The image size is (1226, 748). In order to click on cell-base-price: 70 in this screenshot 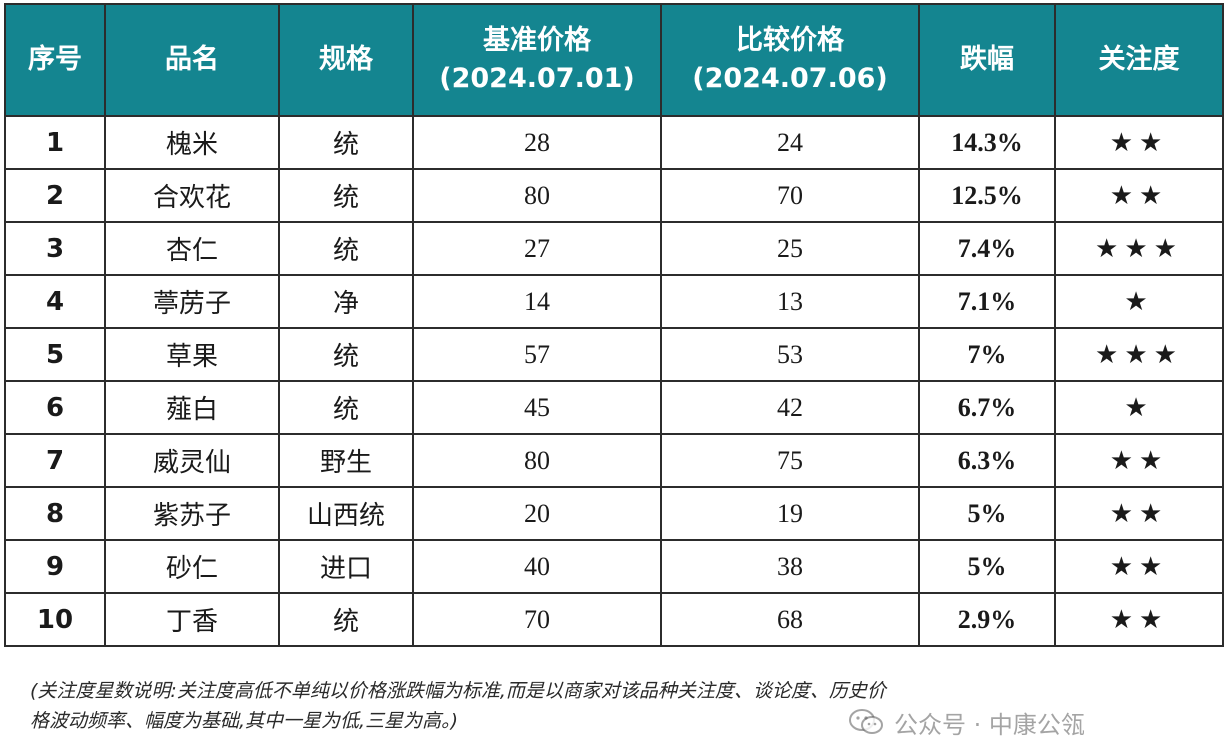, I will do `click(537, 619)`.